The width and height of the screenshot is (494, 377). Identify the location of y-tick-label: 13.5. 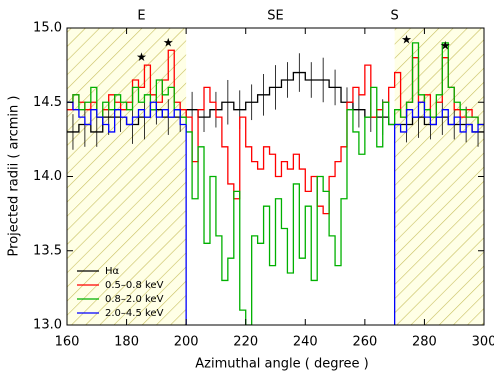
(47, 250).